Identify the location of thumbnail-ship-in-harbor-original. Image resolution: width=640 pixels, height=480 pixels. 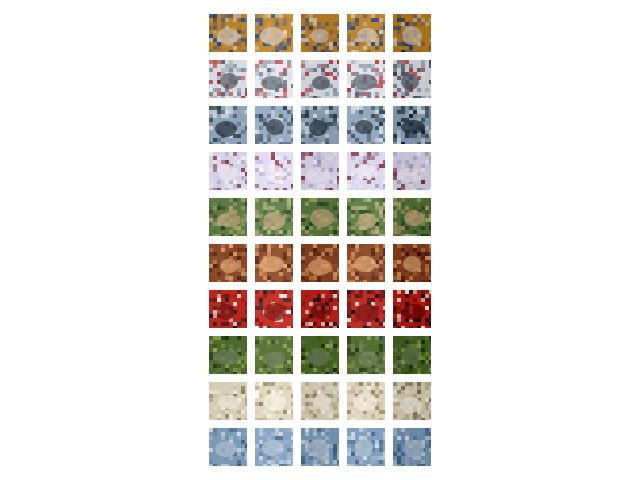
(228, 125).